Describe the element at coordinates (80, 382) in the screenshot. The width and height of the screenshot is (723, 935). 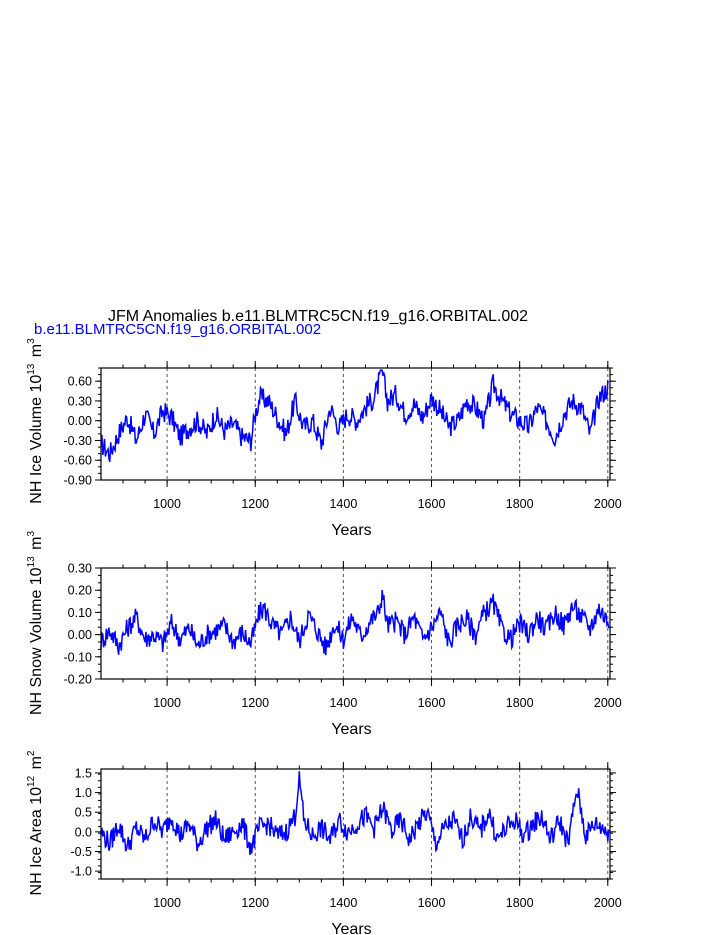
I see `ytick-label: 0.60` at that location.